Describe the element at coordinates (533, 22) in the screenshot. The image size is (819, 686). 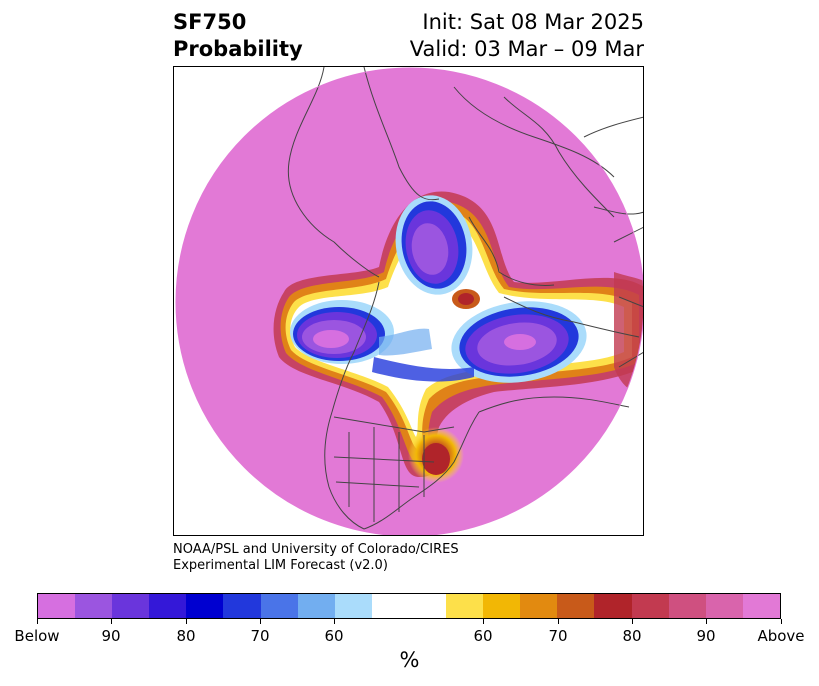
I see `init-date: Init: Sat 08 Mar 2025` at that location.